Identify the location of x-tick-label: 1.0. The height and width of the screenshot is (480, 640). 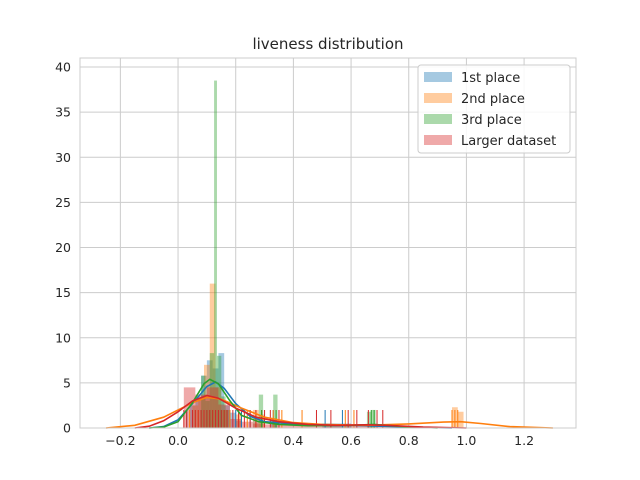
(466, 440).